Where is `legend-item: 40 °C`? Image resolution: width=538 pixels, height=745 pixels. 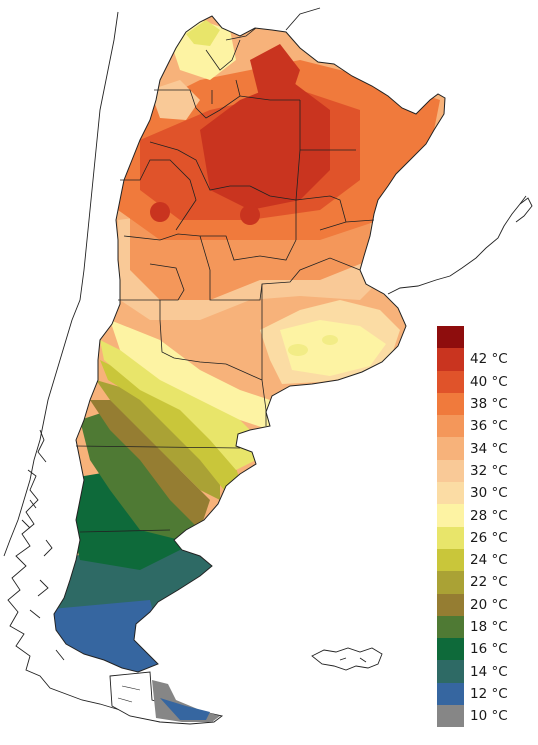 legend-item: 40 °C is located at coordinates (487, 381).